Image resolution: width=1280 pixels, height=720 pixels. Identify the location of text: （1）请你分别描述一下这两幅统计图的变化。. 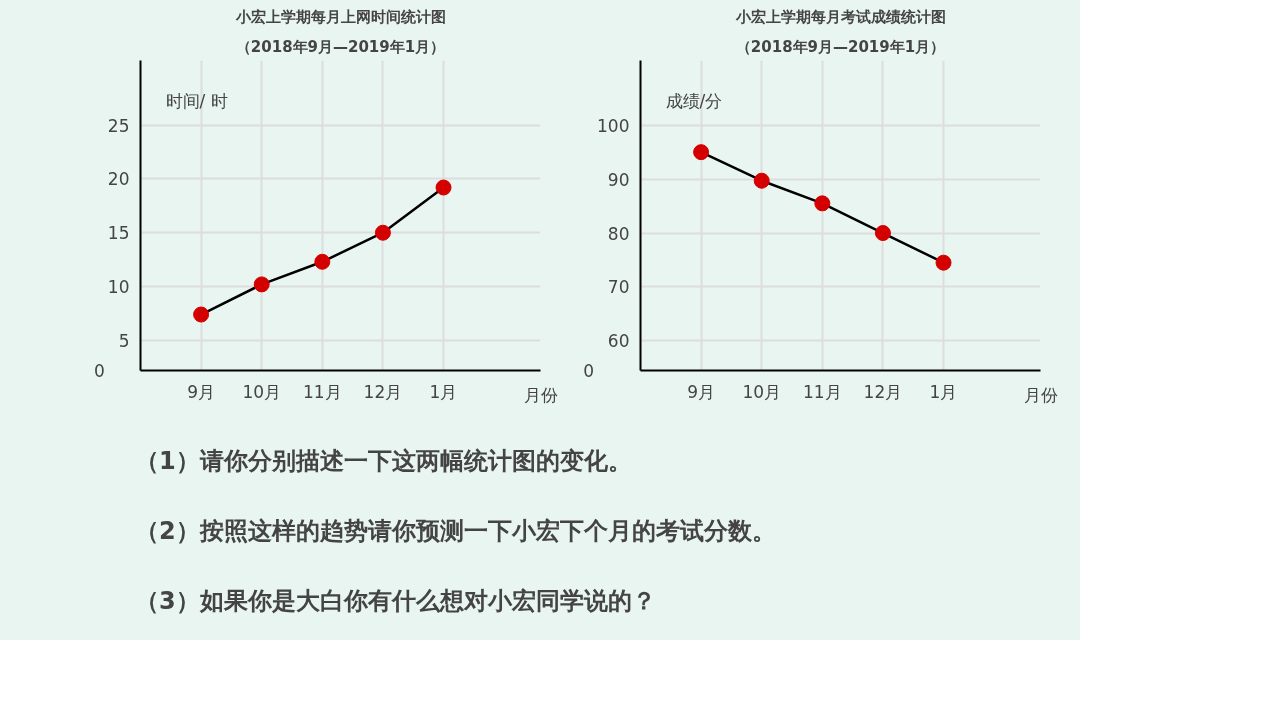
(383, 460).